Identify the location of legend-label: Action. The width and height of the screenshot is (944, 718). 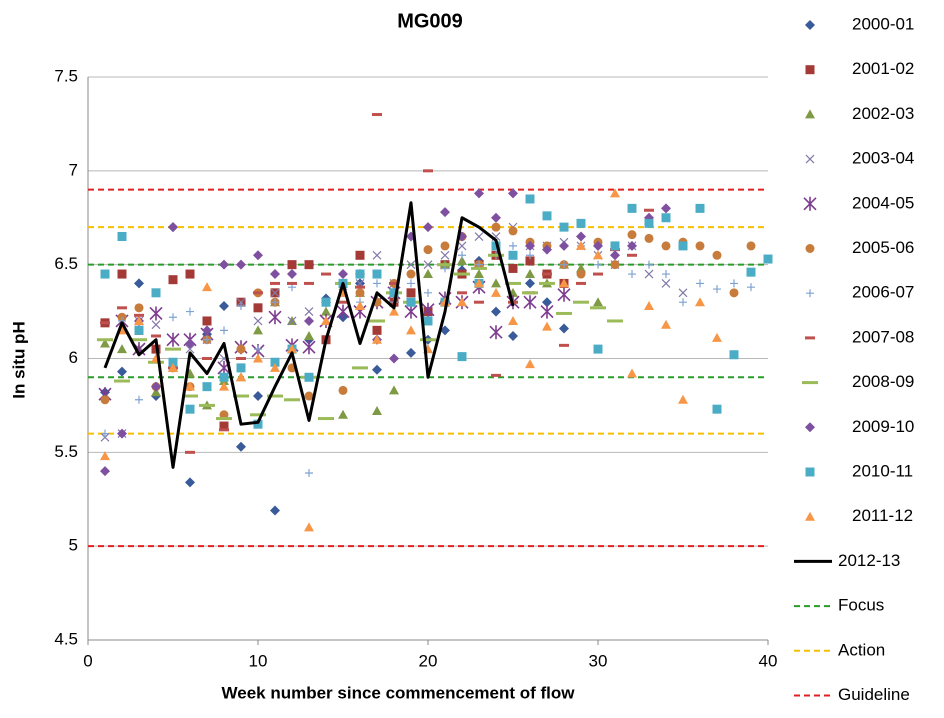
(861, 649).